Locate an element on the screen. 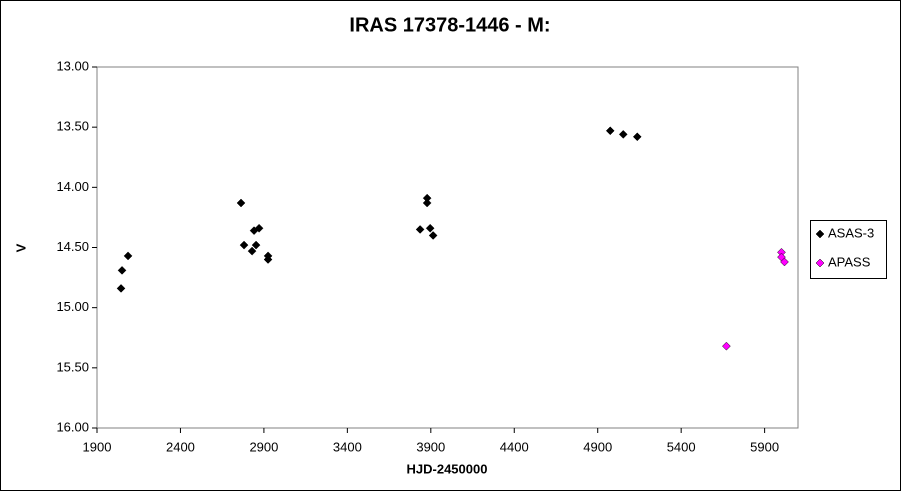 Image resolution: width=901 pixels, height=491 pixels. y-tick-label: 14.50 is located at coordinates (72, 246).